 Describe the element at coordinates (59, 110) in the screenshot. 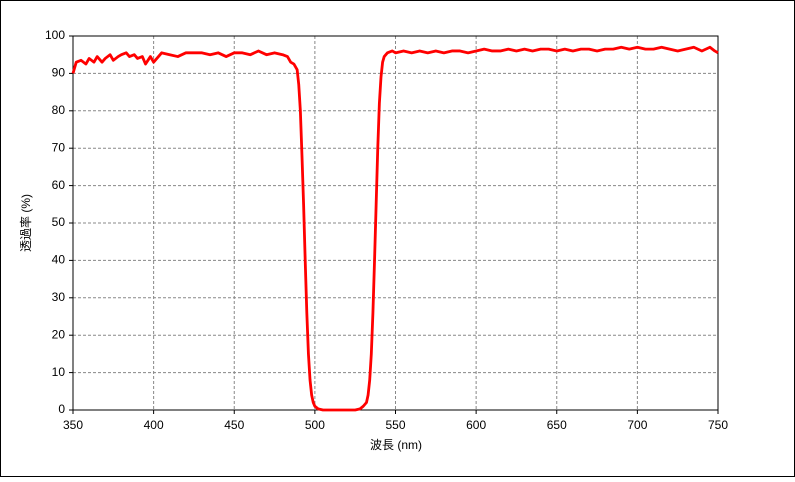

I see `y-tick-label: 80` at that location.